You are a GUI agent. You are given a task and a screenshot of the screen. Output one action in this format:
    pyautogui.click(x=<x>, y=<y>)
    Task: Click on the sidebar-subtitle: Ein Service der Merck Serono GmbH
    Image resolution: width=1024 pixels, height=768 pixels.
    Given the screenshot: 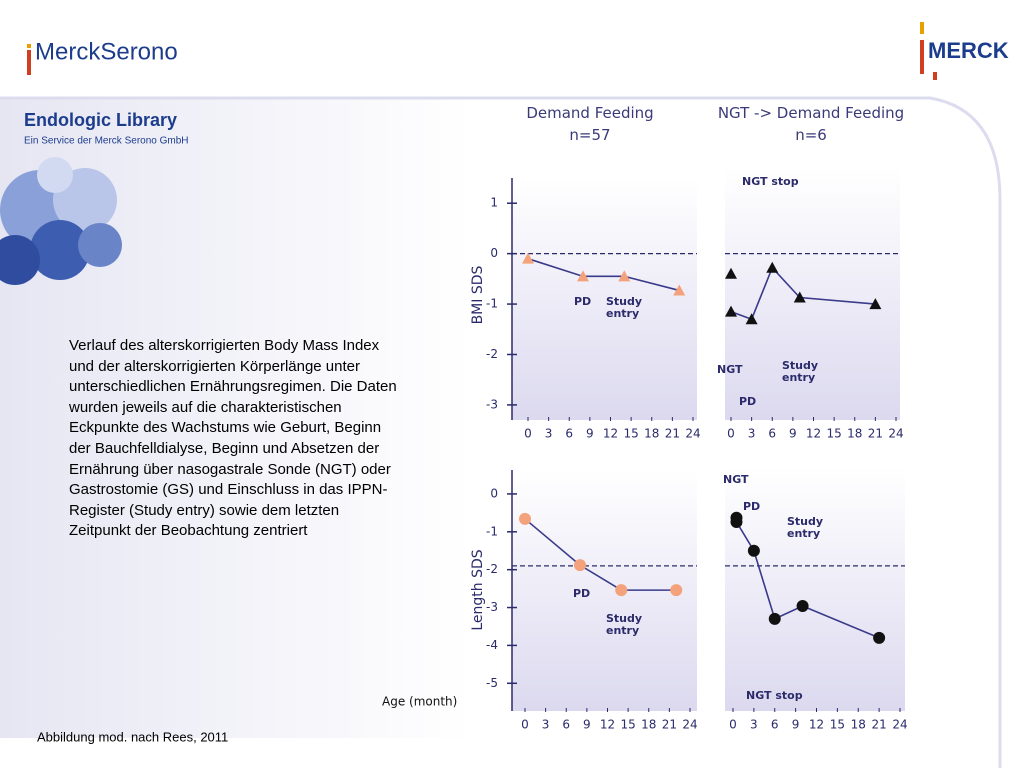 What is the action you would take?
    pyautogui.click(x=106, y=141)
    